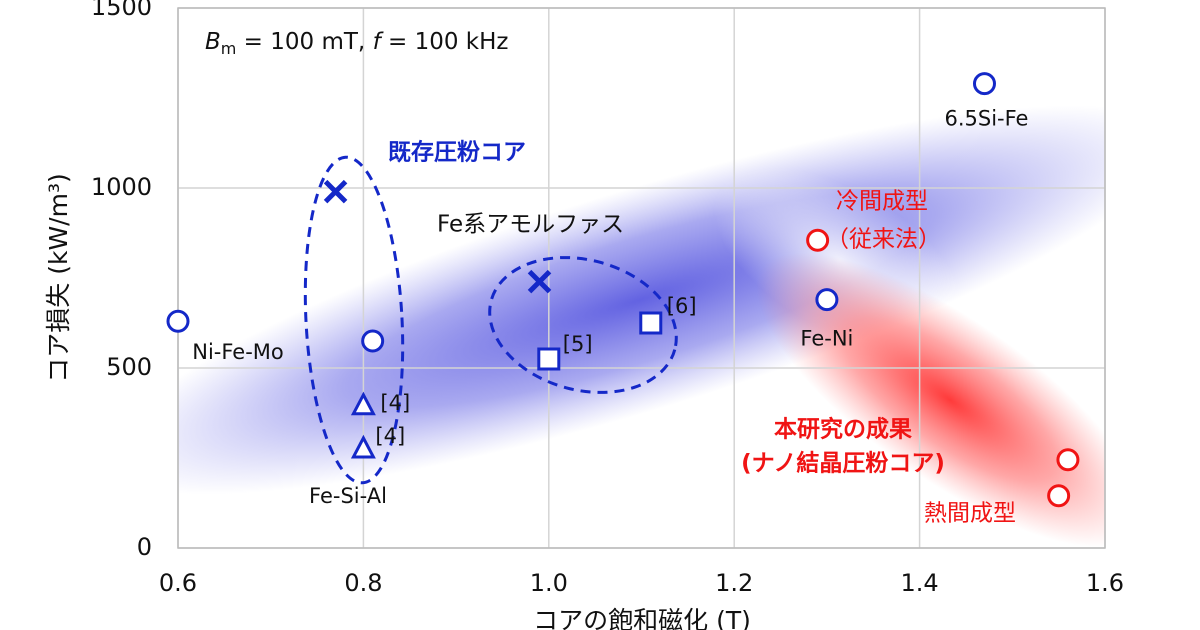  I want to click on annotation: Fe系アモルファス, so click(530, 225).